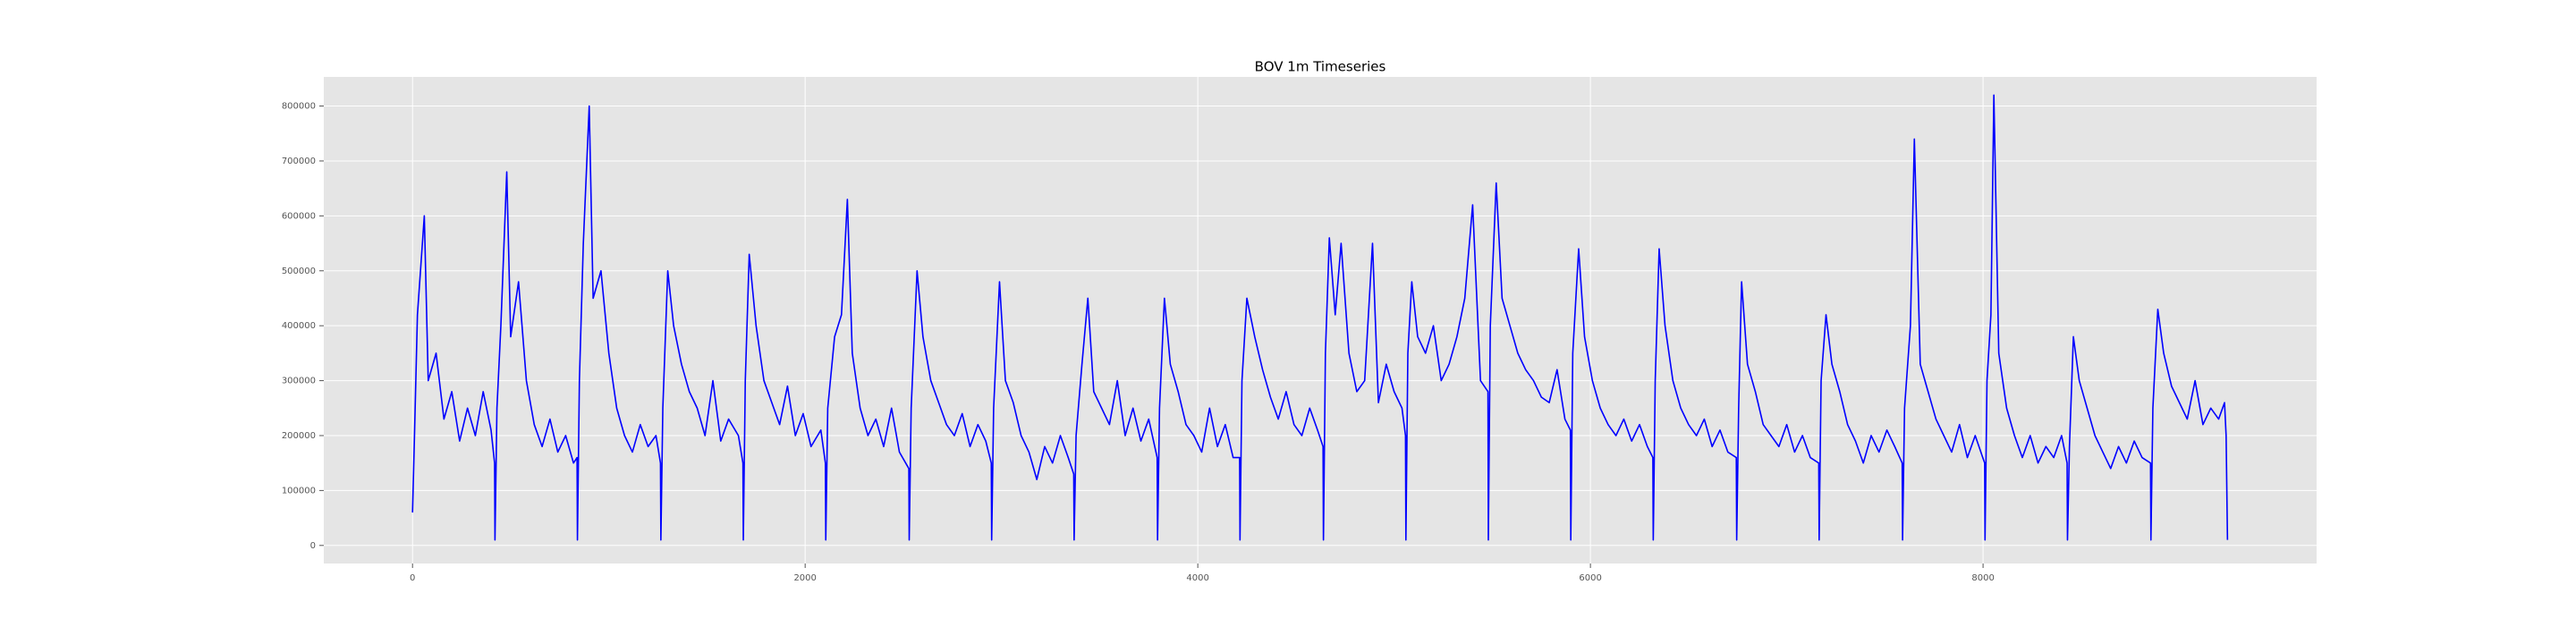 This screenshot has width=2576, height=644. What do you see at coordinates (299, 491) in the screenshot?
I see `y-tick-label: 100000` at bounding box center [299, 491].